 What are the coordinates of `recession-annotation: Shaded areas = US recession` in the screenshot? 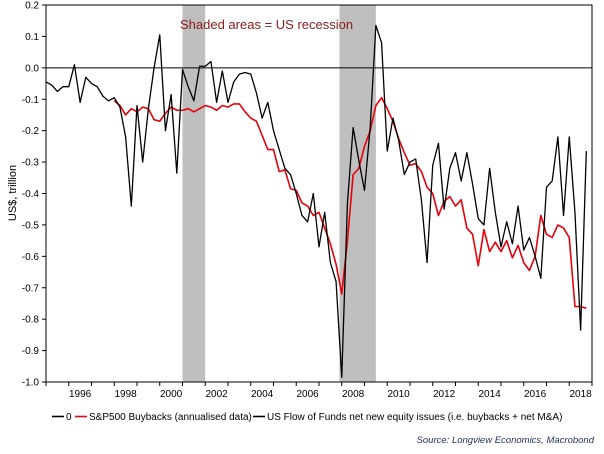 It's located at (266, 24).